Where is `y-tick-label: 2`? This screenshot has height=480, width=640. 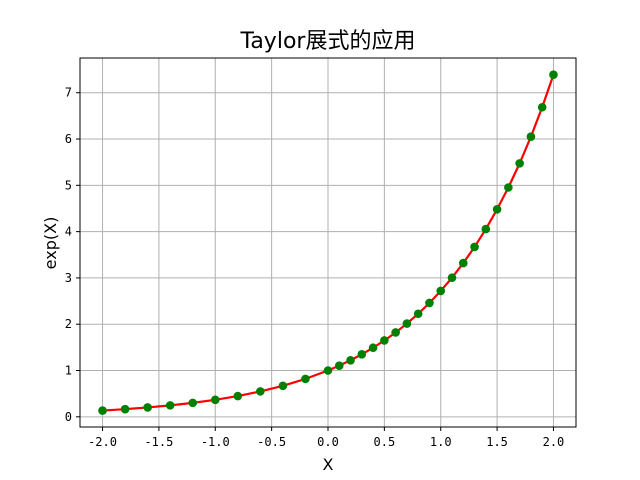
y-tick-label: 2 is located at coordinates (68, 324).